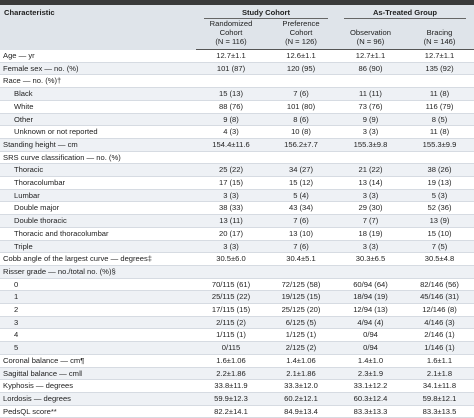  Describe the element at coordinates (370, 32) in the screenshot. I see `column-header-line: Observation` at that location.